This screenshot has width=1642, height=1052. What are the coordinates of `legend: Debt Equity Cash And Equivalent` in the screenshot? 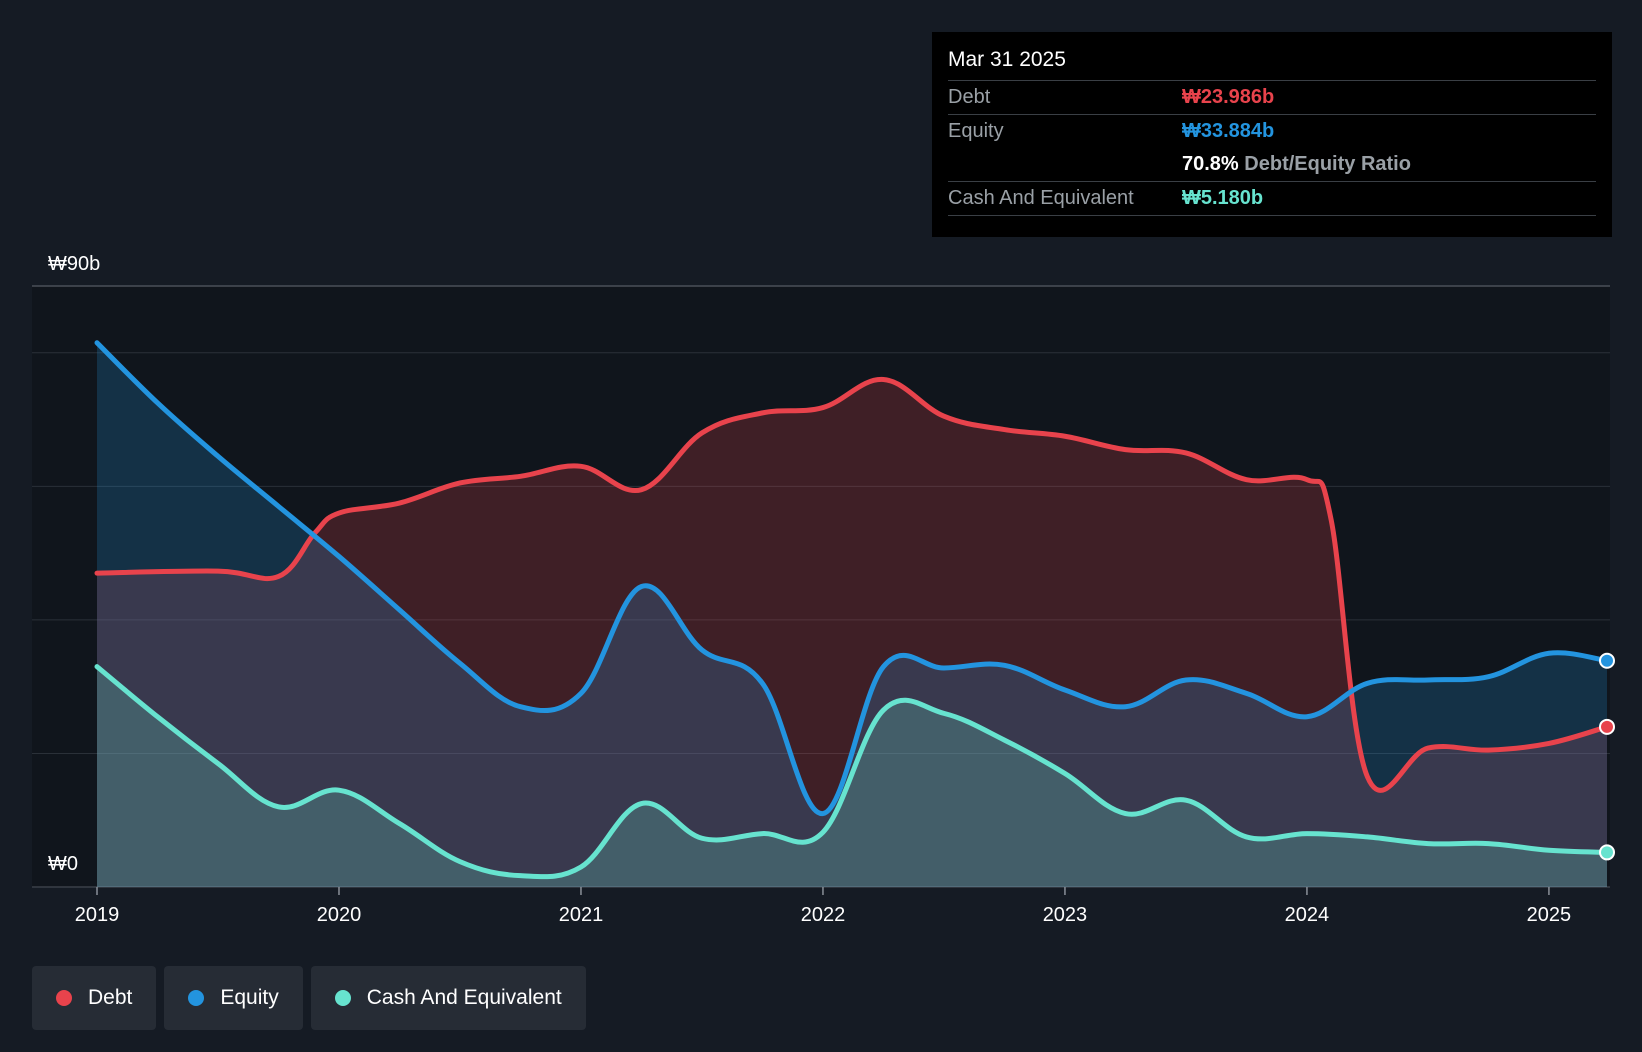 It's located at (309, 998).